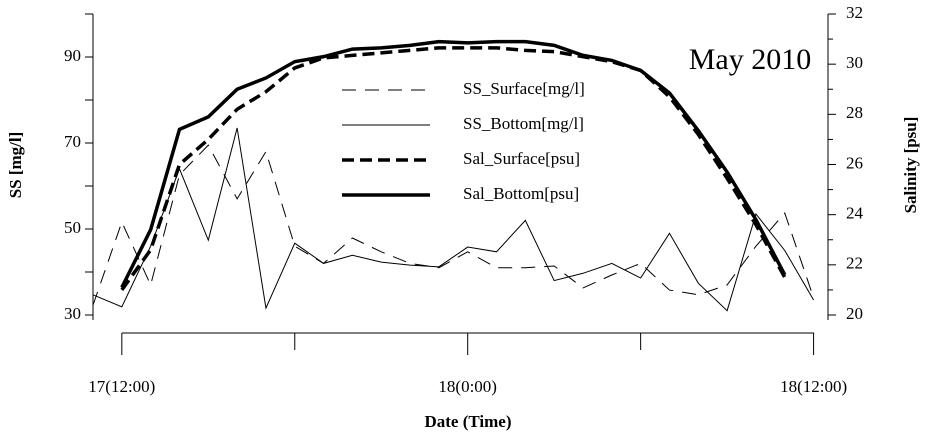  Describe the element at coordinates (855, 213) in the screenshot. I see `y2-tick-label: 24` at that location.